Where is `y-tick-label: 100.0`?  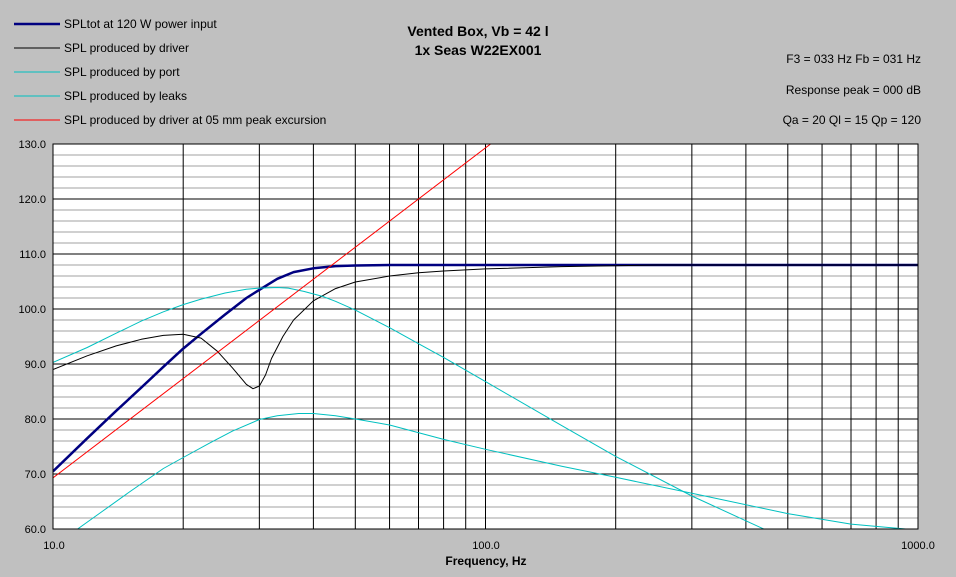 y-tick-label: 100.0 is located at coordinates (32, 310).